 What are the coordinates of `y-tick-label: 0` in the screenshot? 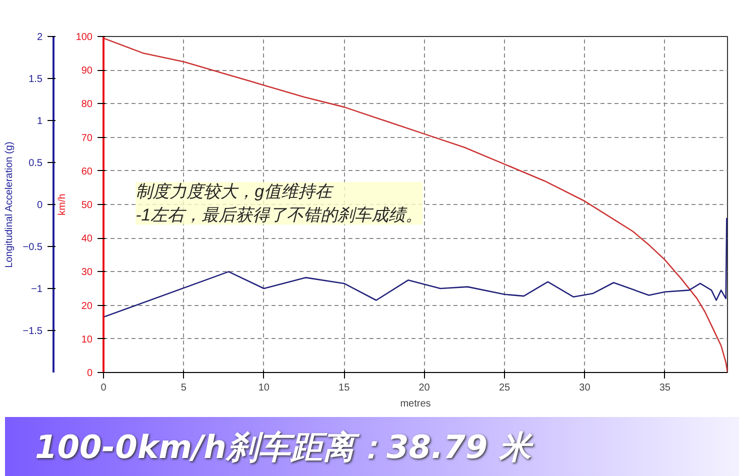 It's located at (89, 373).